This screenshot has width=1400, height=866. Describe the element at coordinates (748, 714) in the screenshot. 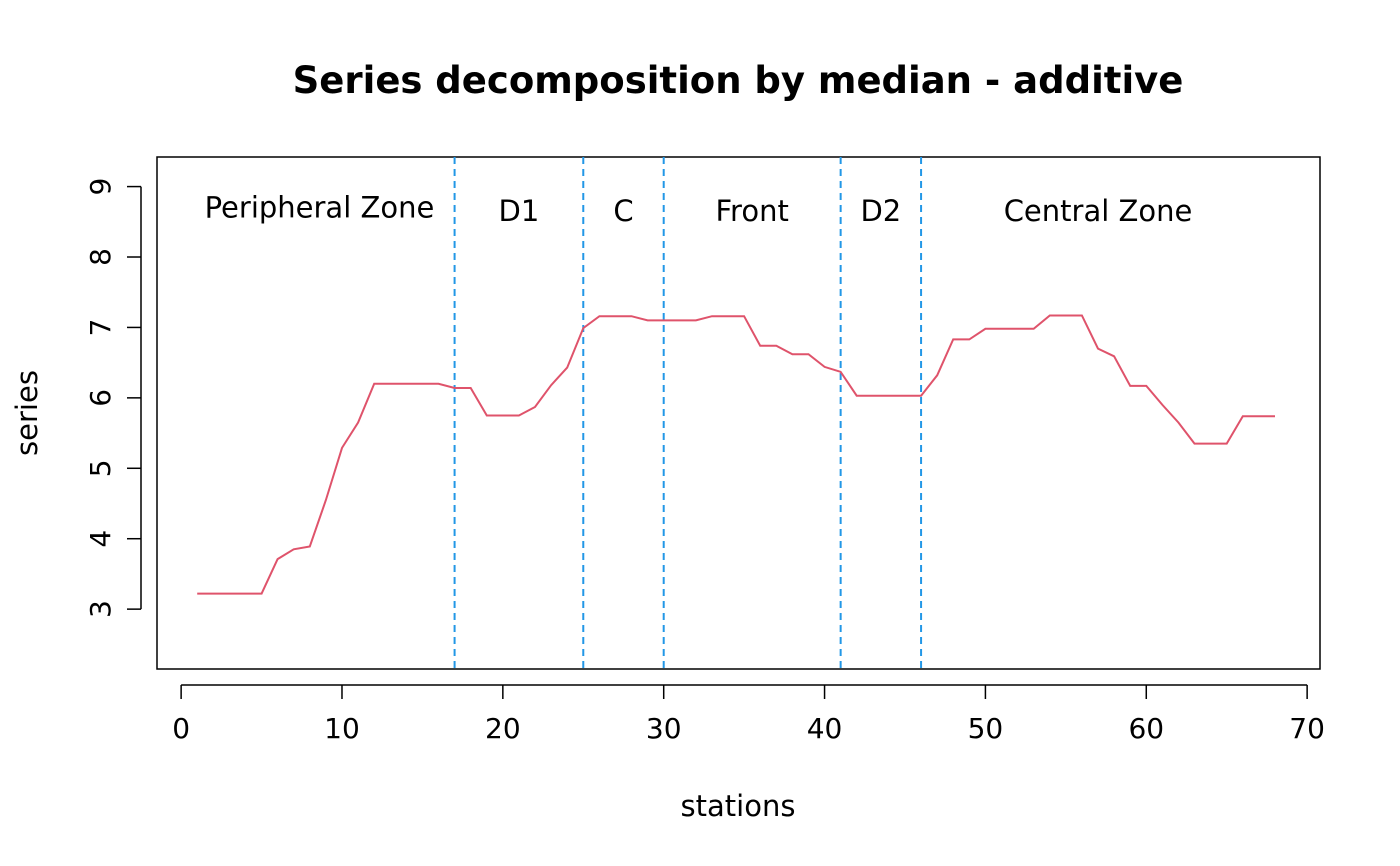

I see `x-axis: 0 10 20 30 40 50 60 70` at that location.